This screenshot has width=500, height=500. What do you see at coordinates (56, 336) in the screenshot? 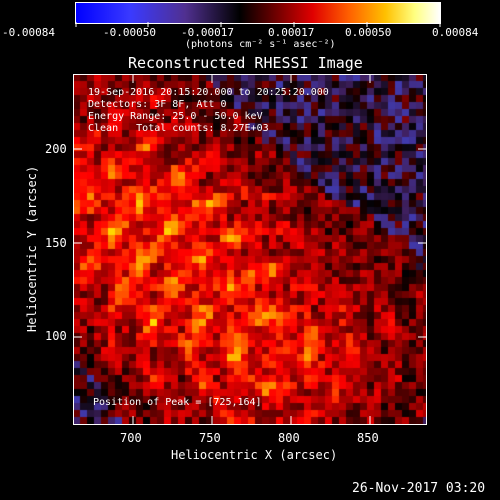
I see `y-tick-label: 100` at bounding box center [56, 336].